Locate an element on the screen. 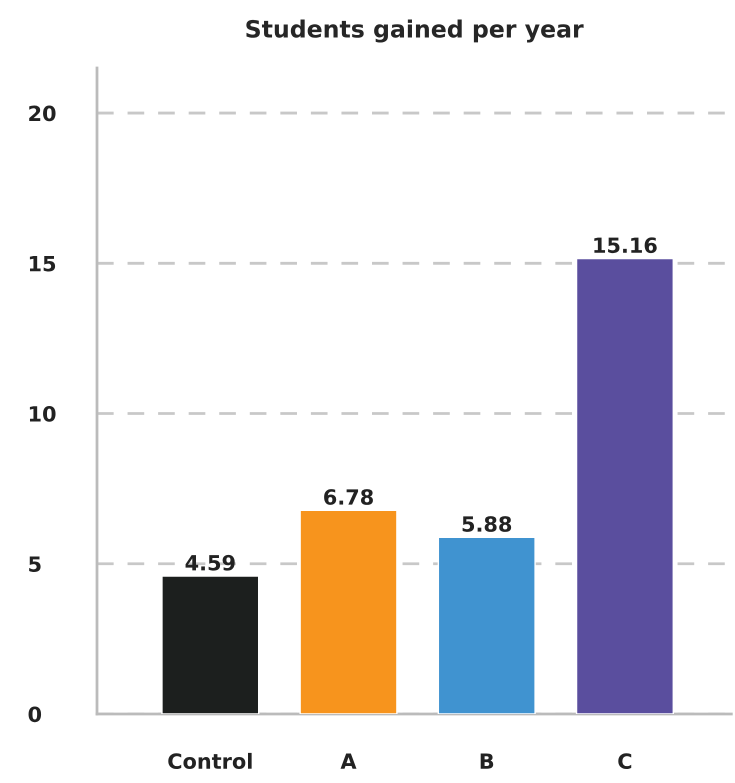 The height and width of the screenshot is (783, 735). y-tick-label: 5 is located at coordinates (35, 564).